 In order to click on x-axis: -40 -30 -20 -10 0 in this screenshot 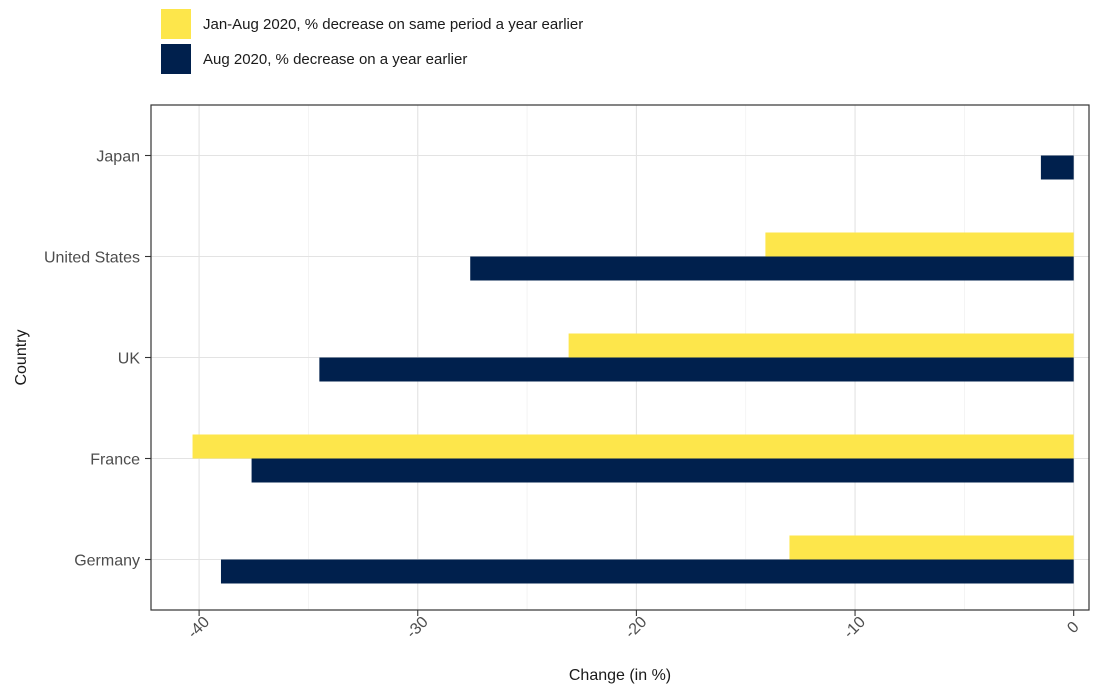, I will do `click(634, 626)`.